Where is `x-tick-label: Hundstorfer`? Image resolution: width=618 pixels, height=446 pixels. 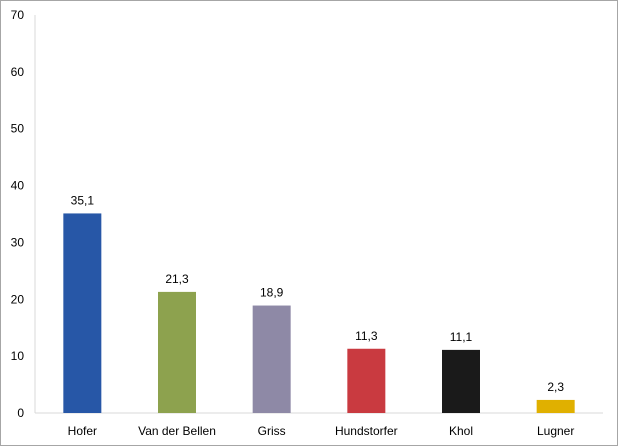
x-tick-label: Hundstorfer is located at coordinates (366, 431).